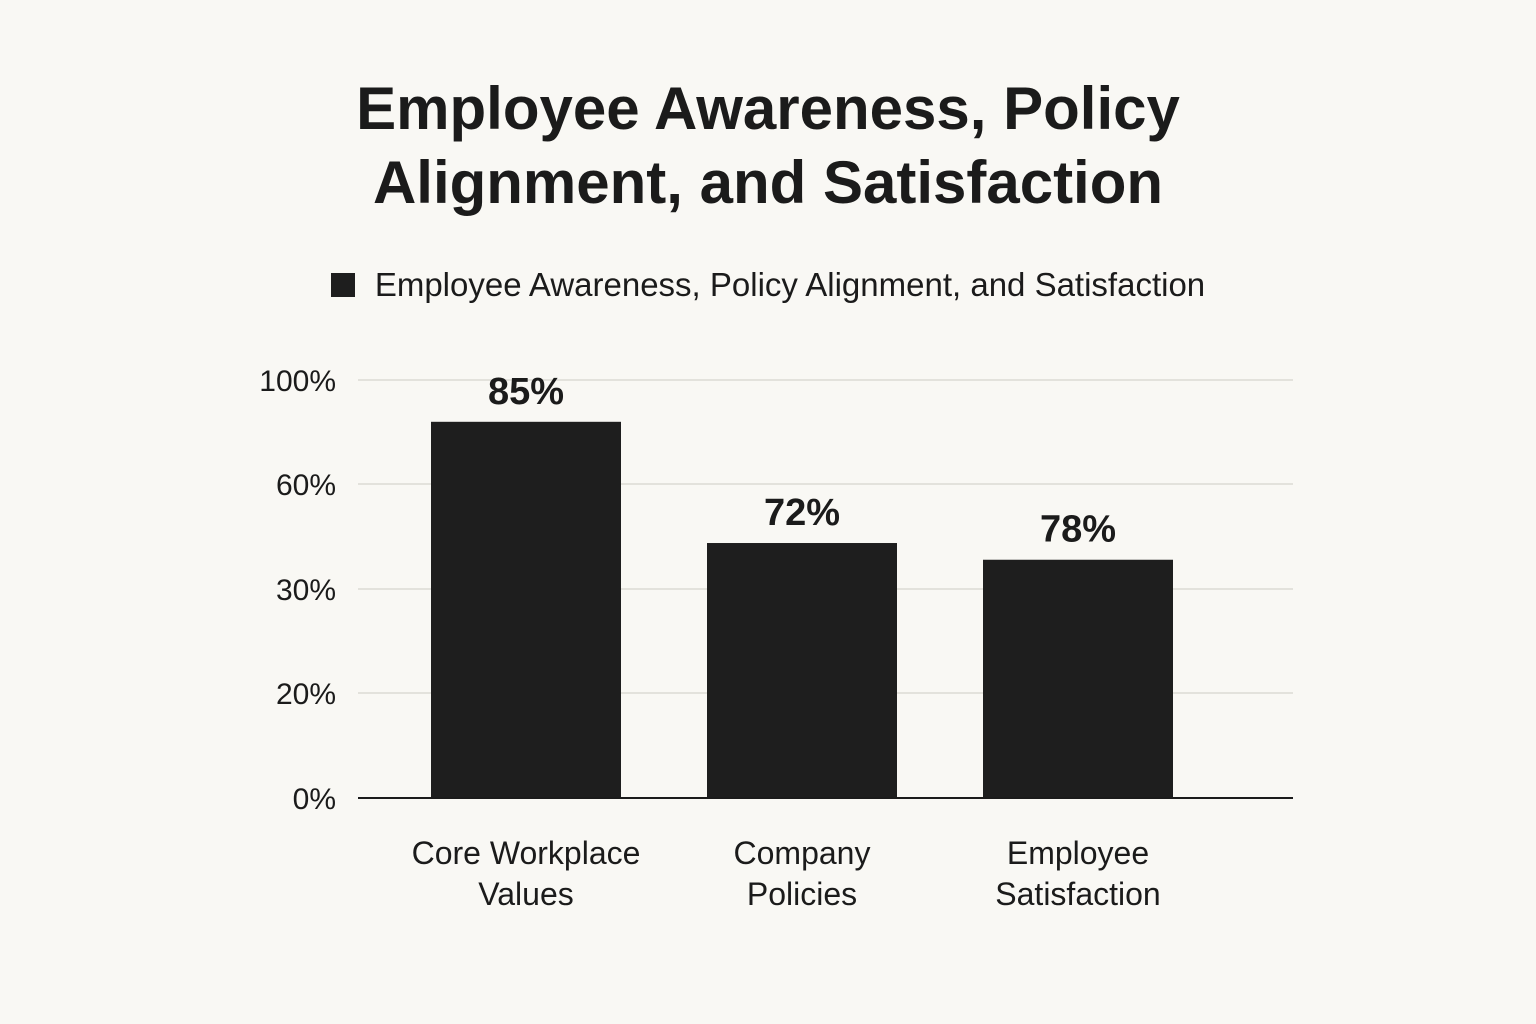 This screenshot has height=1024, width=1536. What do you see at coordinates (768, 182) in the screenshot?
I see `chart-title-line-2: Alignment, and Satisfaction` at bounding box center [768, 182].